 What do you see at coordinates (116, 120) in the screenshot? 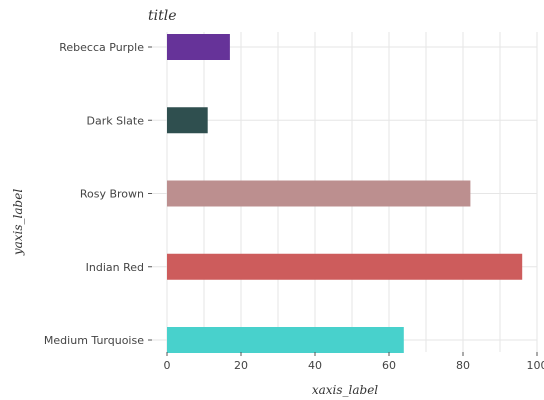
I see `y-tick-label: Dark Slate` at bounding box center [116, 120].